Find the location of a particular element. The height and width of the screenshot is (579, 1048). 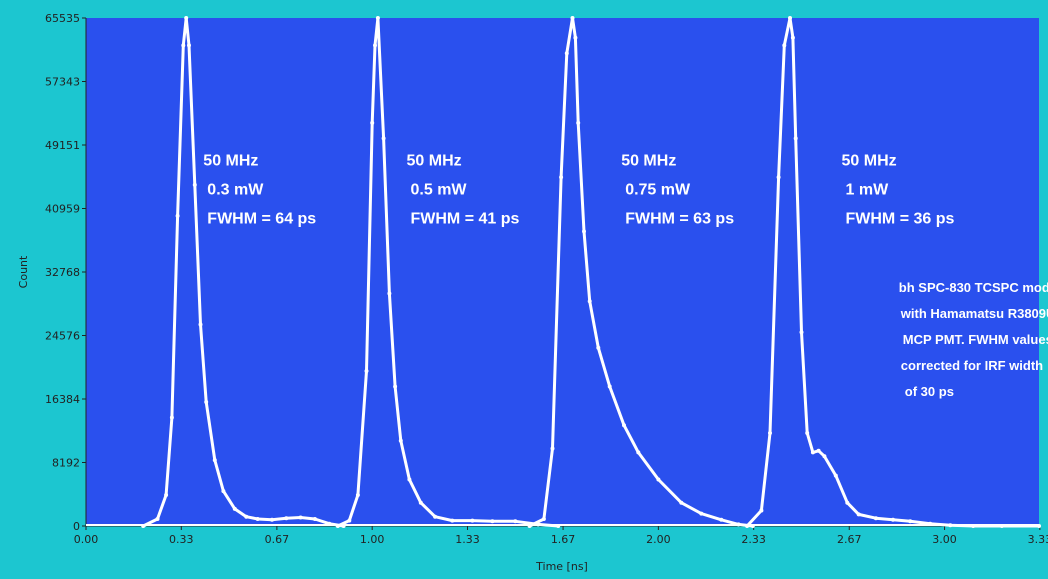

y-tick-label: 8192 is located at coordinates (66, 462).